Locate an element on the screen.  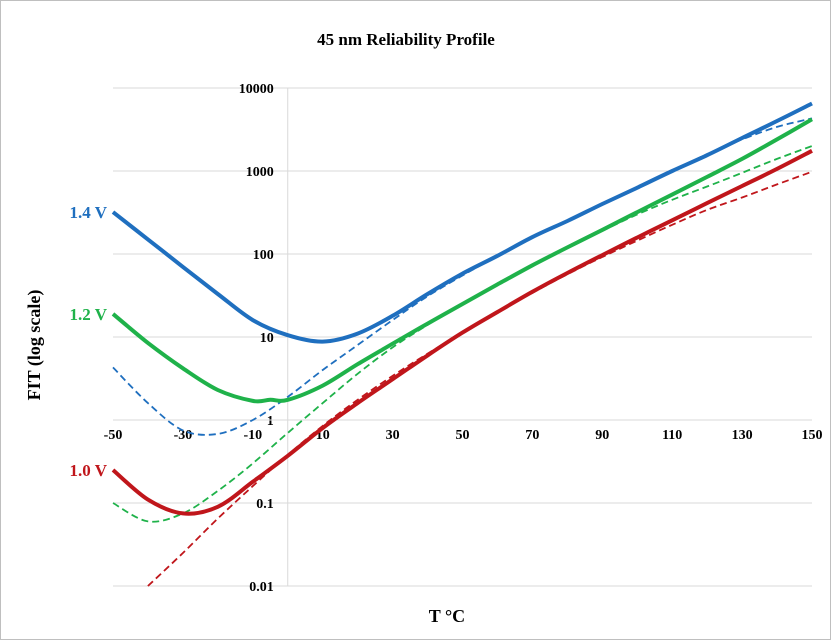
voltage-labels: 1.4 V 1.2 V 1.0 V is located at coordinates (89, 341).